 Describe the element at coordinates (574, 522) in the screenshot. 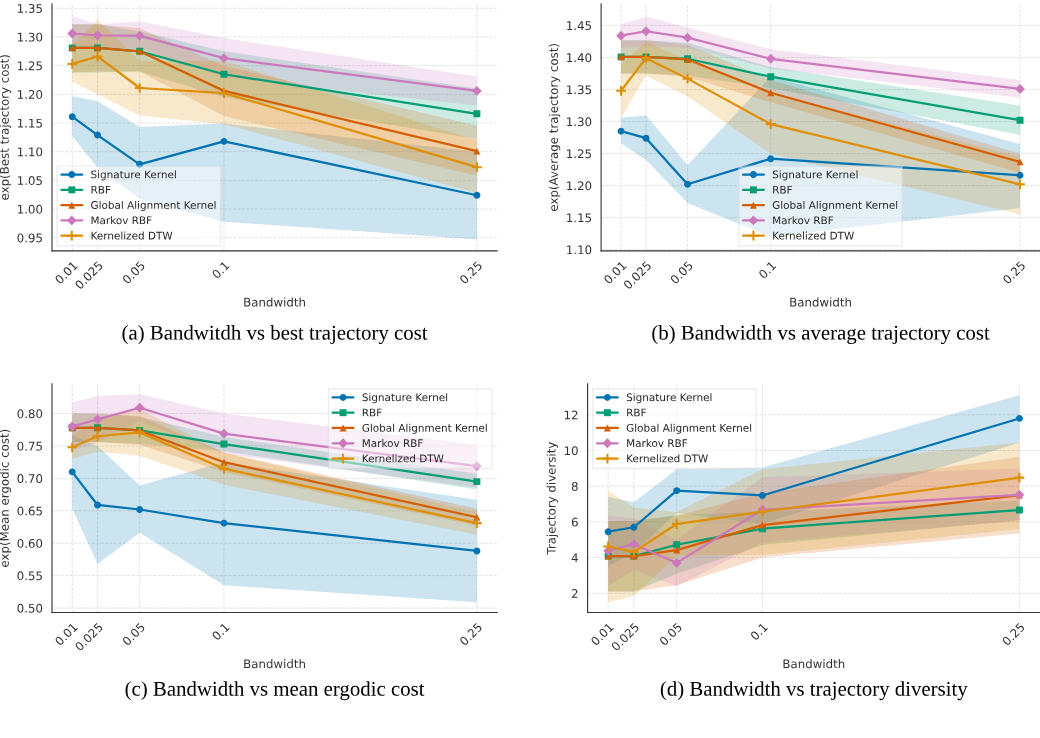

I see `y-tick-label: 6` at that location.